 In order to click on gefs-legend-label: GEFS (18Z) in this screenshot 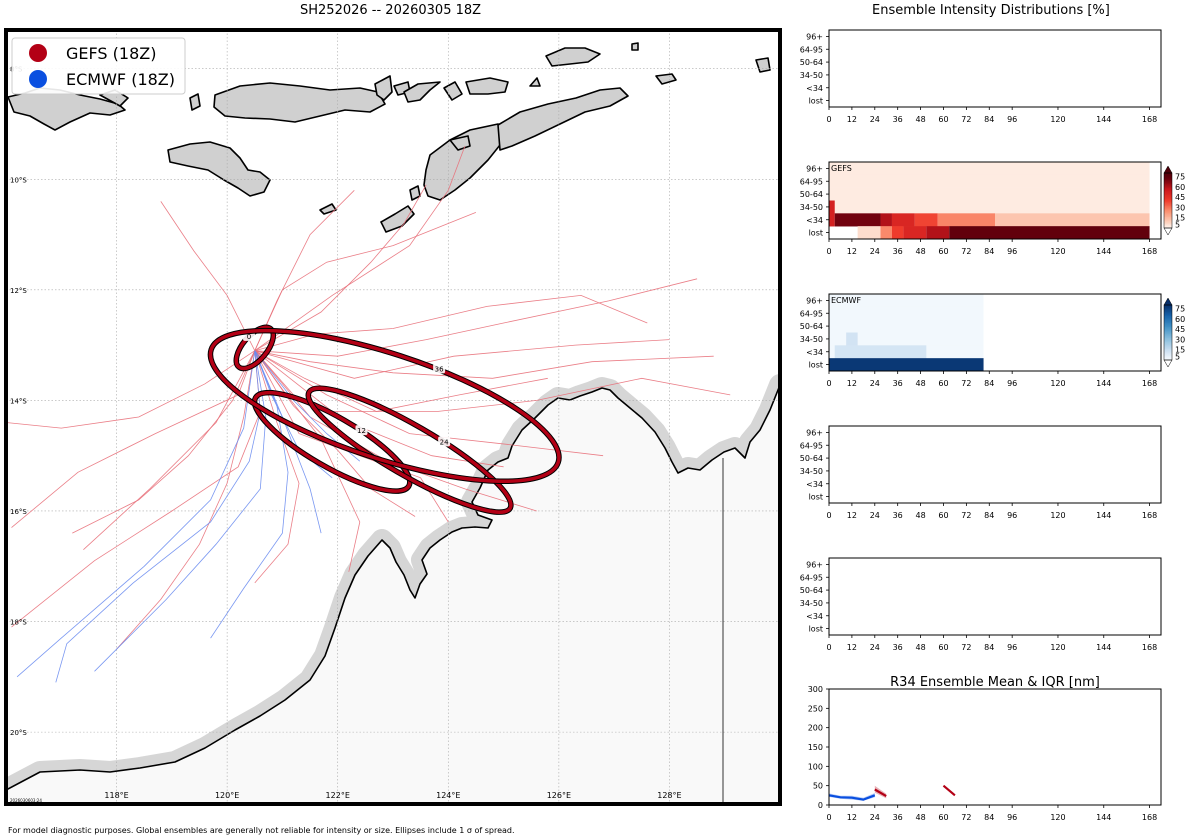, I will do `click(111, 53)`.